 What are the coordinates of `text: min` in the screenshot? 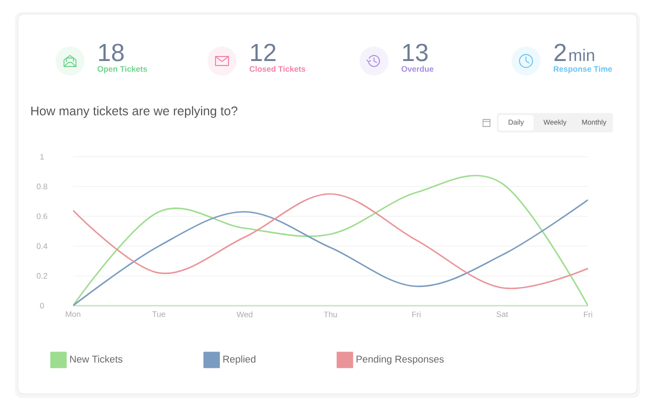 It's located at (581, 54).